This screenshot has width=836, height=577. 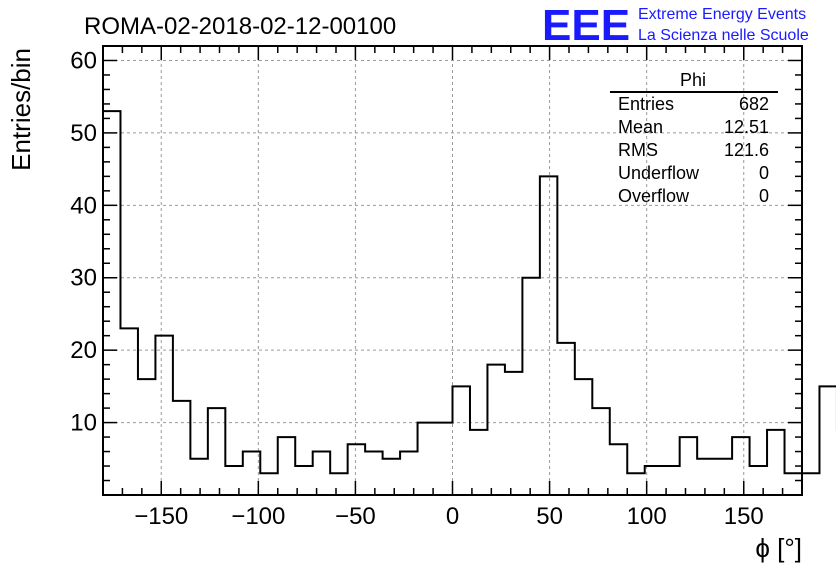 I want to click on logo-line-1: Extreme Energy Events, so click(x=722, y=14).